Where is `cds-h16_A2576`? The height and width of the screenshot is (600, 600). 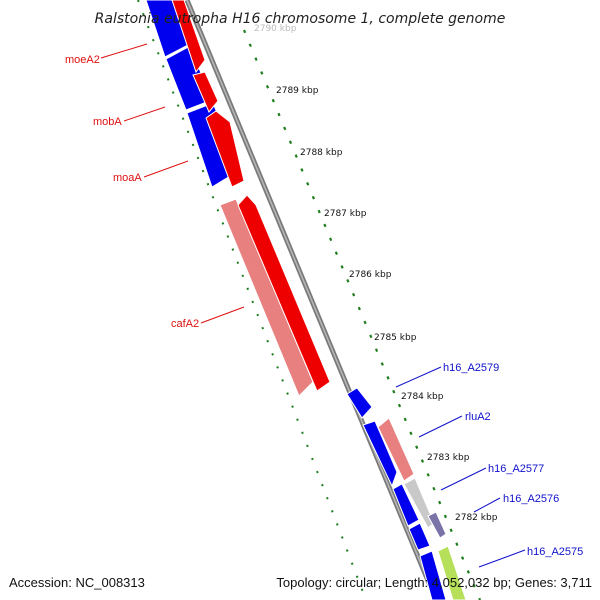
cds-h16_A2576 is located at coordinates (406, 505).